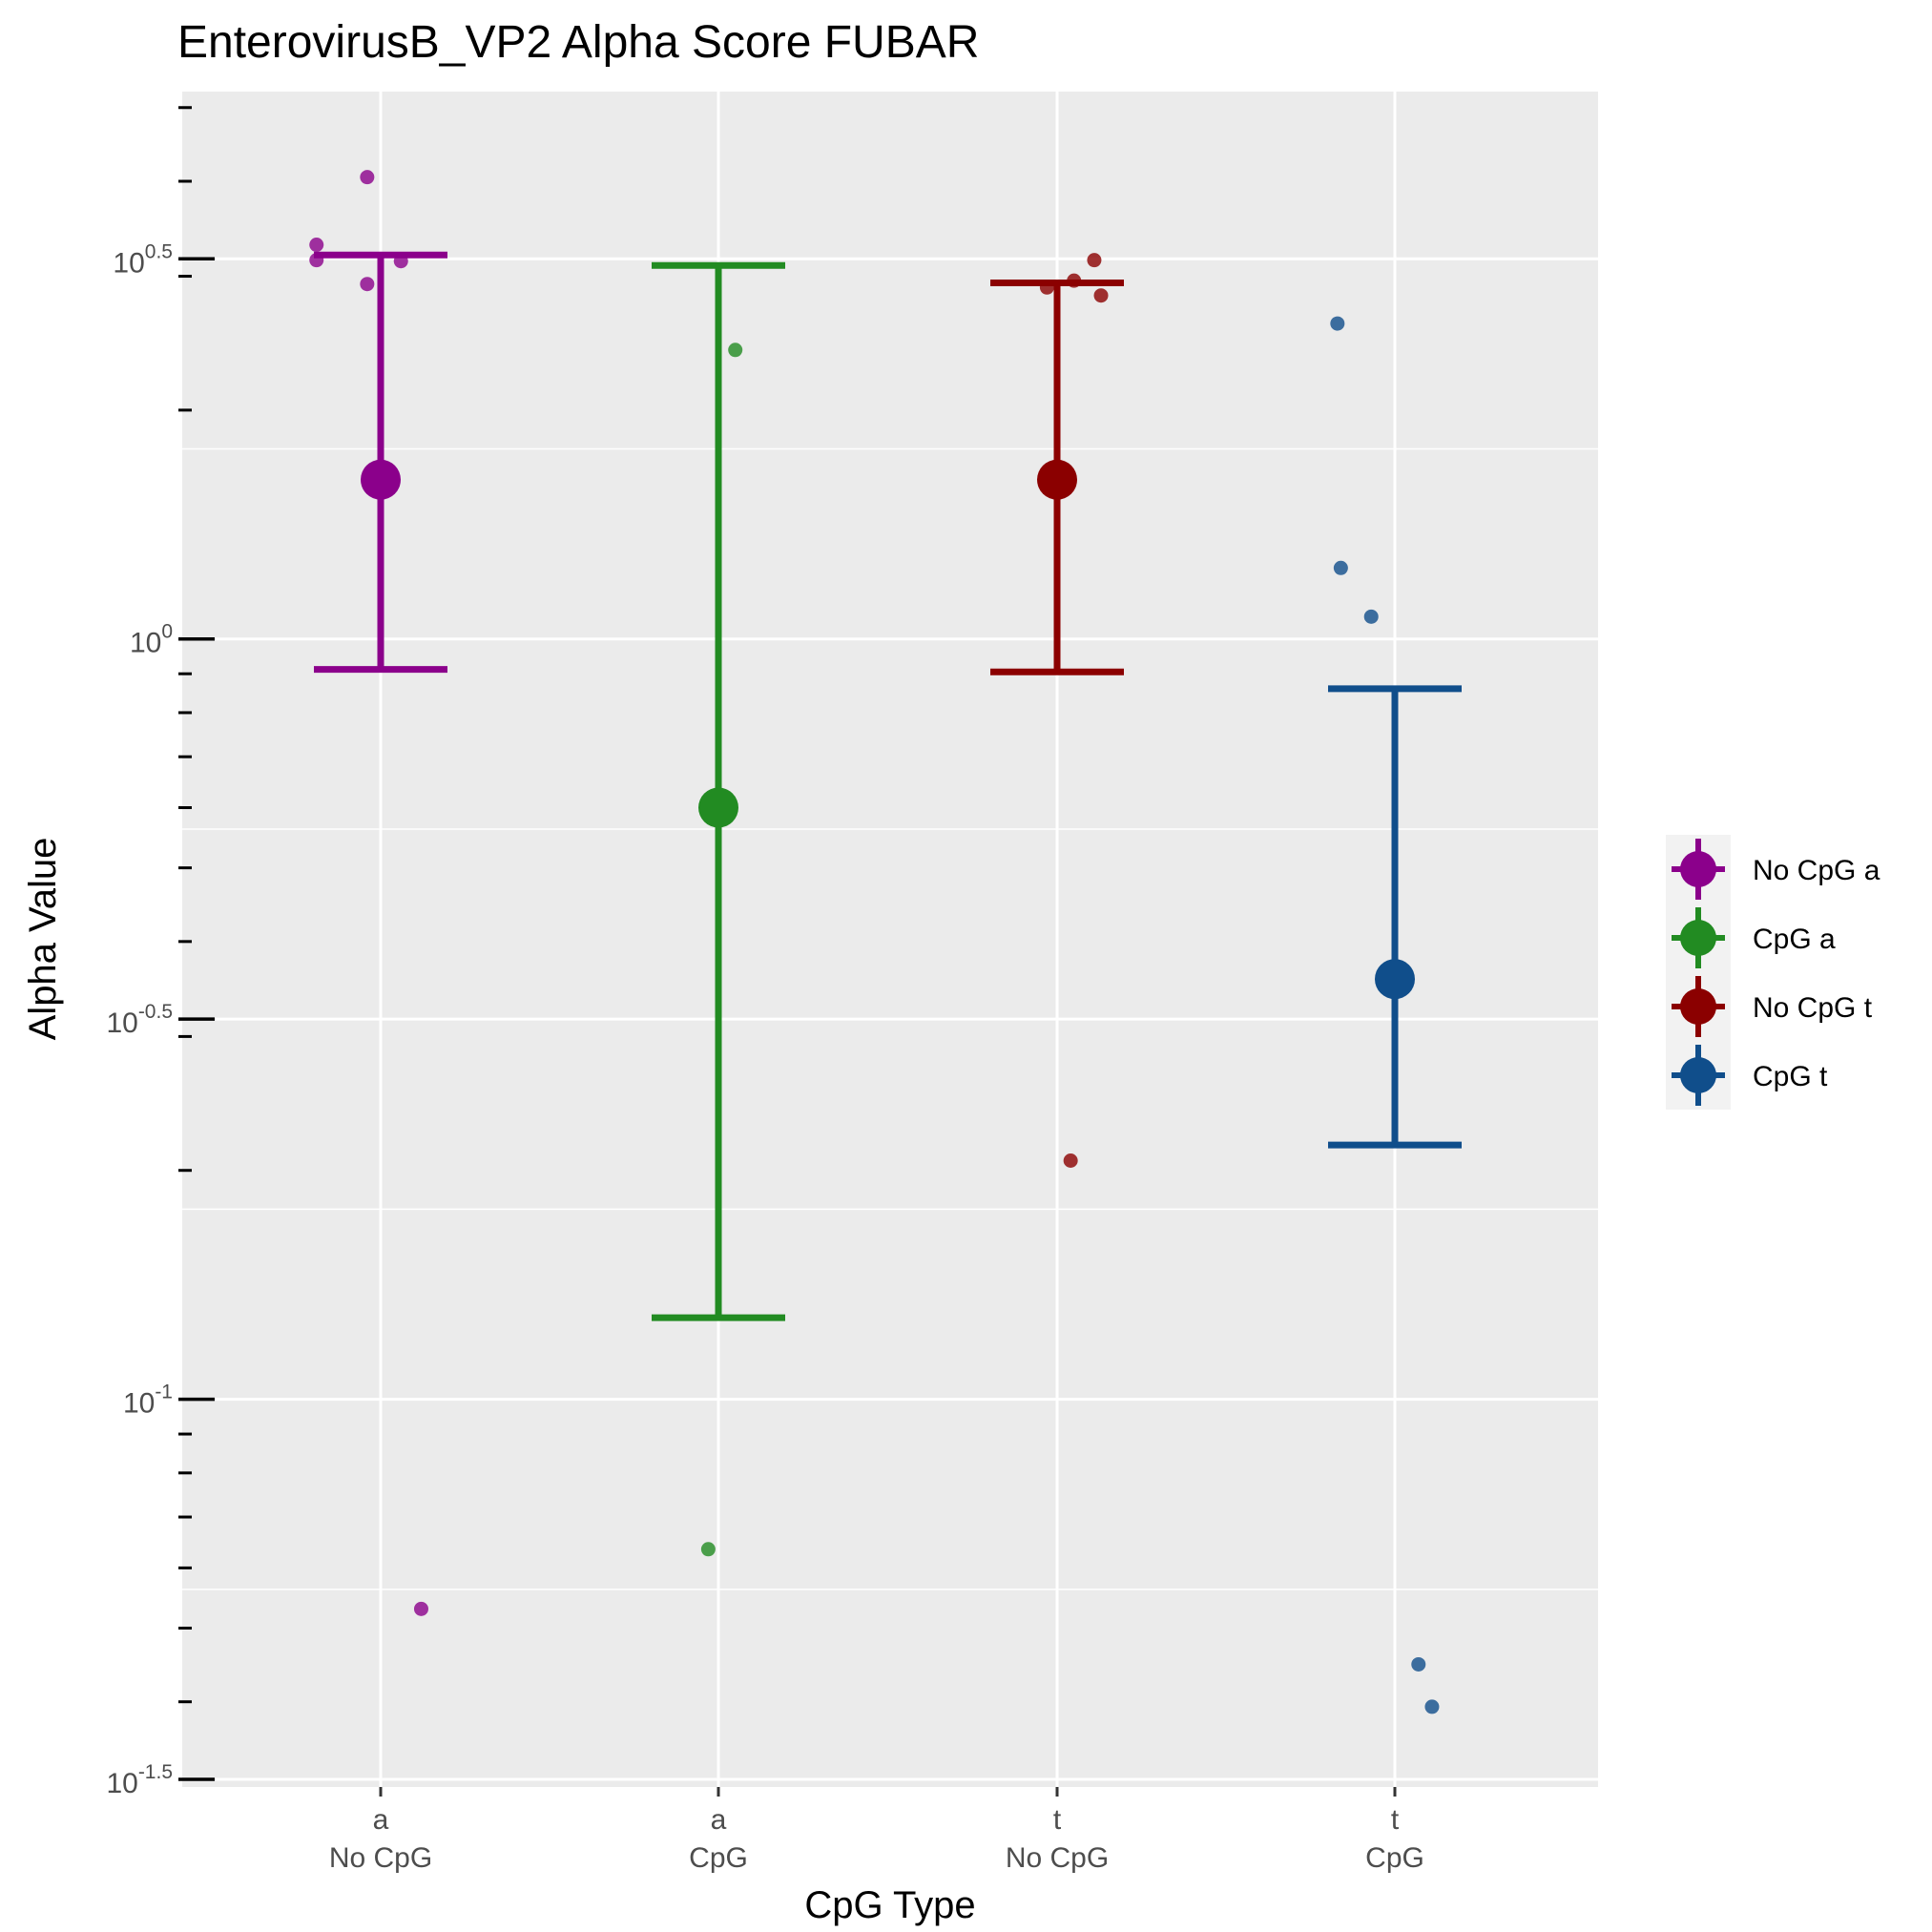  Describe the element at coordinates (578, 42) in the screenshot. I see `chart-title: EnterovirusB_VP2 Alpha Score FUBAR` at that location.